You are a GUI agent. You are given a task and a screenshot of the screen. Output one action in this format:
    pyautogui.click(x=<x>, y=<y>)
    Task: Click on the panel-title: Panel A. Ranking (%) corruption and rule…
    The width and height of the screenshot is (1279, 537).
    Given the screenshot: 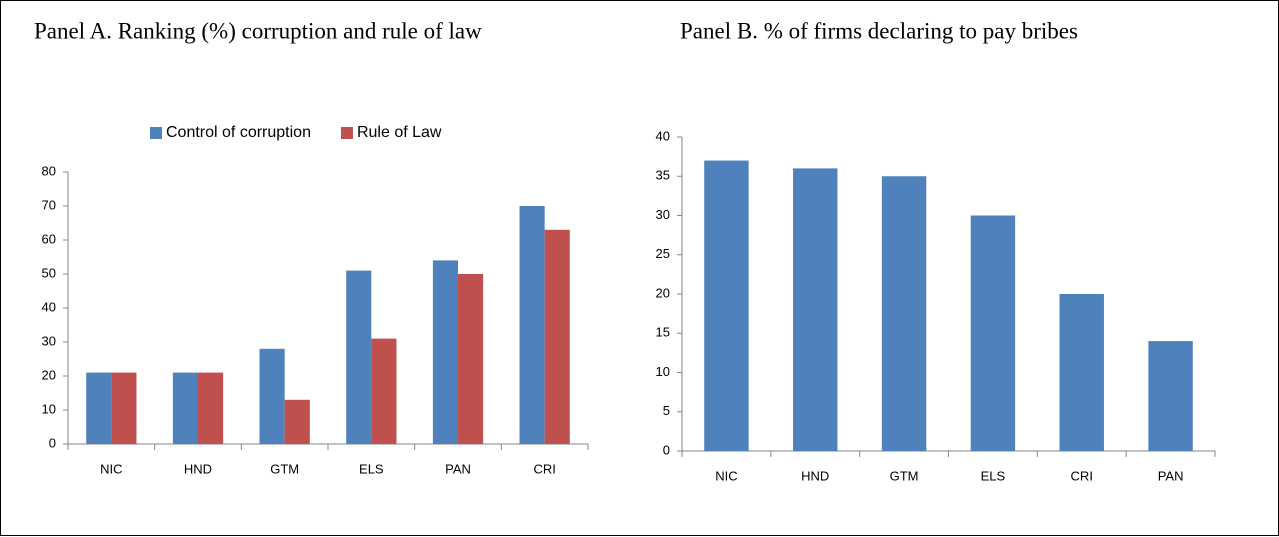 What is the action you would take?
    pyautogui.click(x=258, y=30)
    